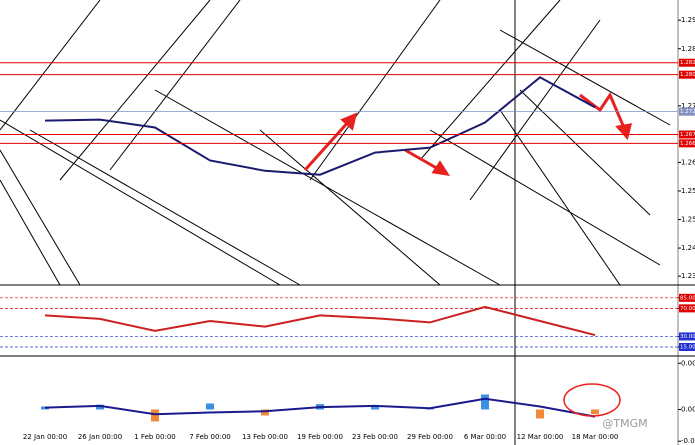 The width and height of the screenshot is (695, 445). Describe the element at coordinates (688, 20) in the screenshot. I see `y-tick-label: 1.29111` at that location.